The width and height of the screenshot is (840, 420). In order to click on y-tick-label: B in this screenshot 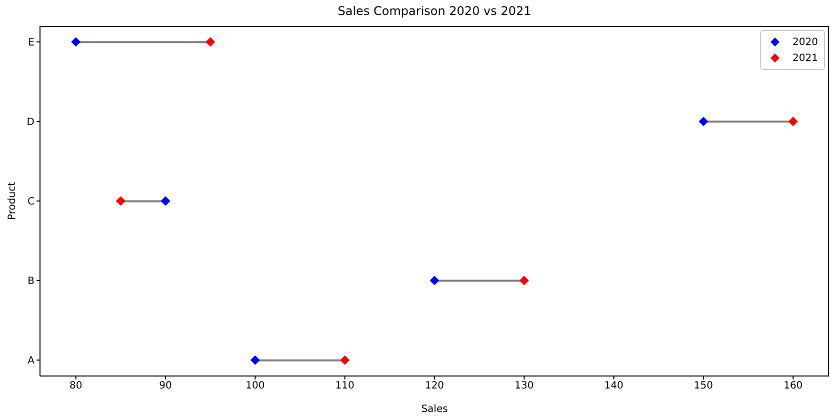, I will do `click(31, 282)`.